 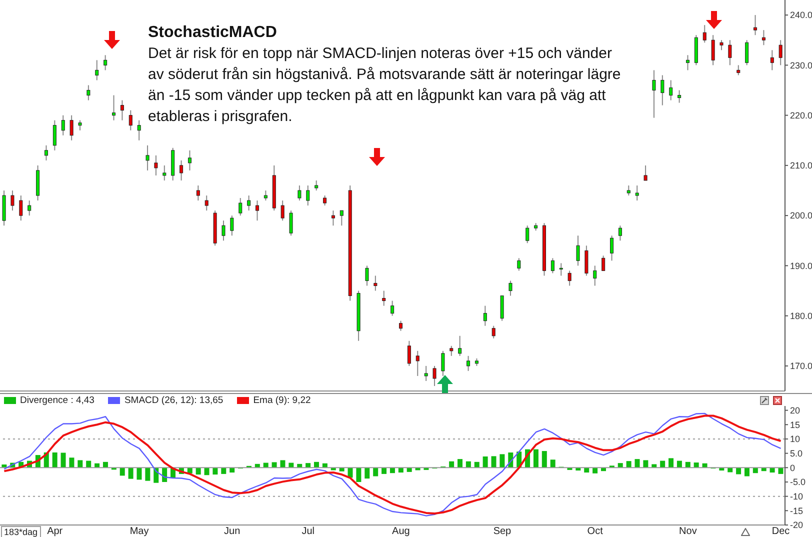 What do you see at coordinates (801, 165) in the screenshot?
I see `y-tick-label: 210.0` at bounding box center [801, 165].